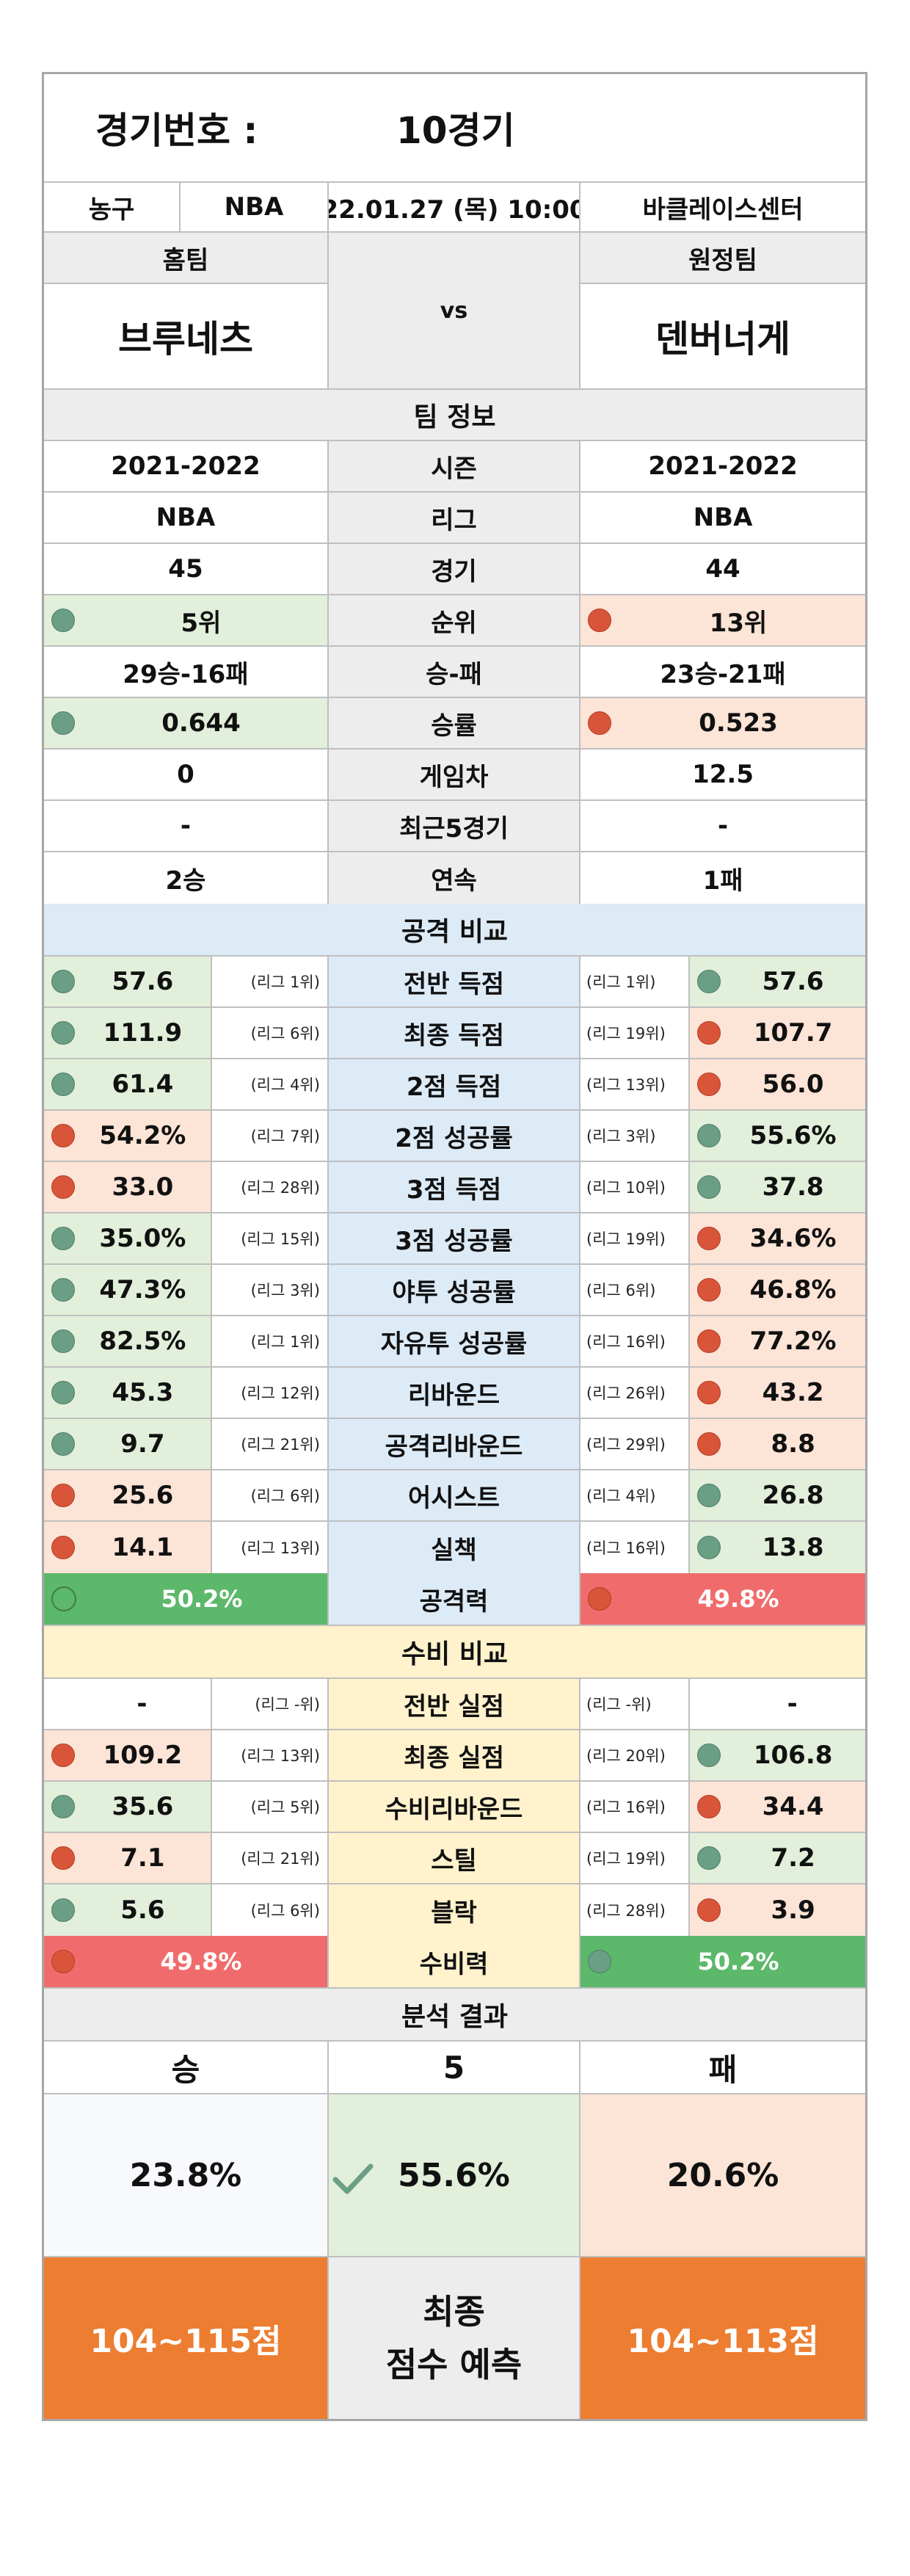 The image size is (910, 2576). Describe the element at coordinates (793, 1910) in the screenshot. I see `defense-away-value: 3.9` at that location.